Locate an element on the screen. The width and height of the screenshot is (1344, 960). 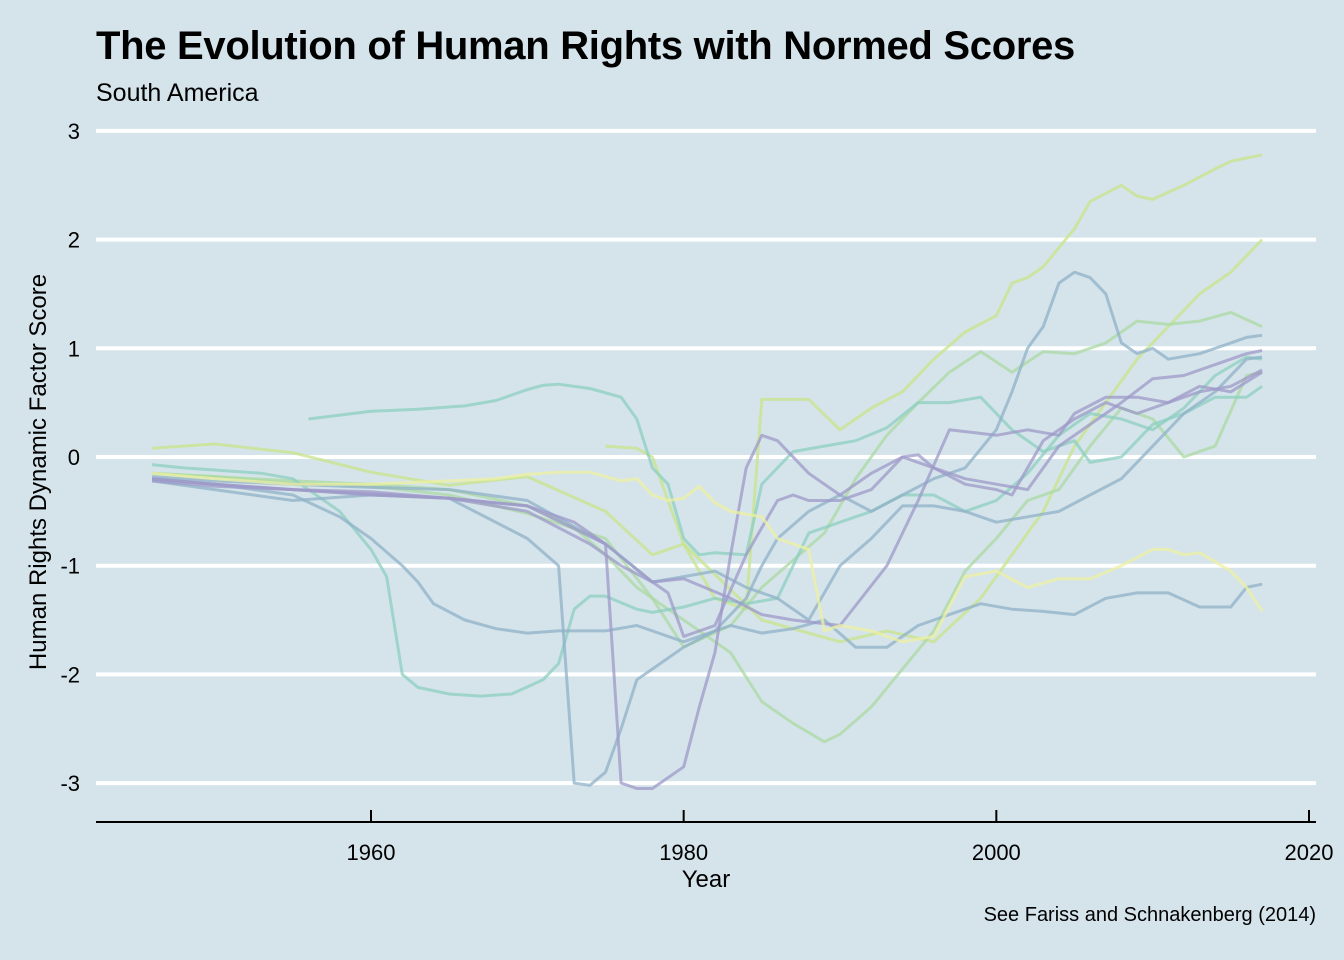
y-tick-label: -3 is located at coordinates (70, 783).